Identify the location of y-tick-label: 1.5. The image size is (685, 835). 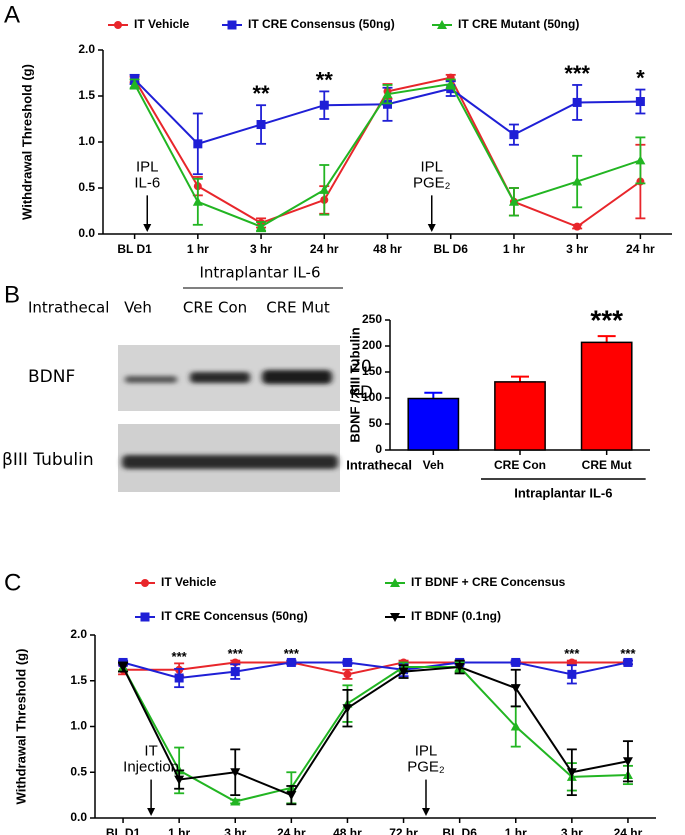
(78, 680).